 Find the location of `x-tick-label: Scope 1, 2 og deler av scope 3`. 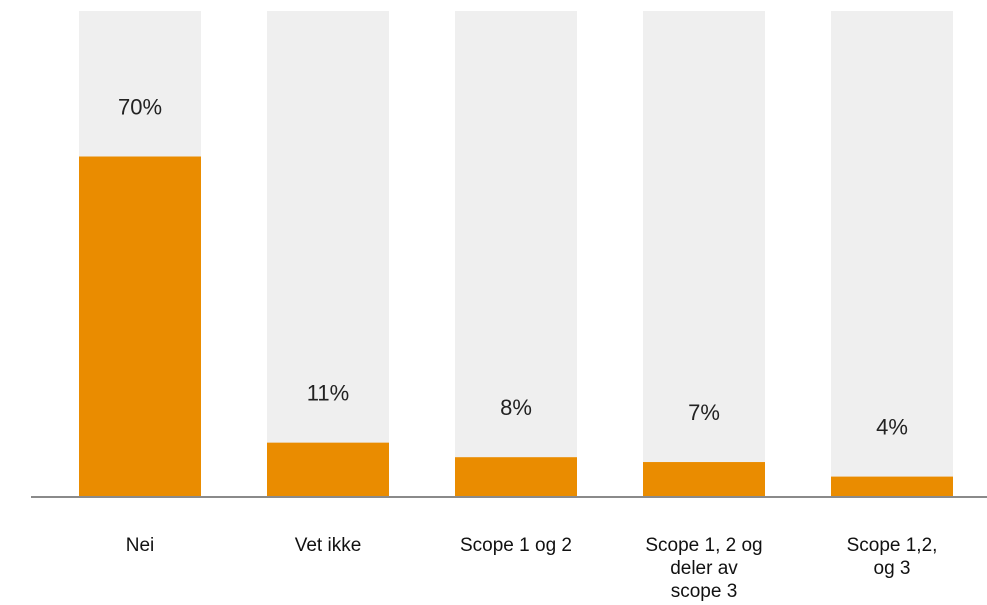

x-tick-label: Scope 1, 2 og deler av scope 3 is located at coordinates (703, 568).